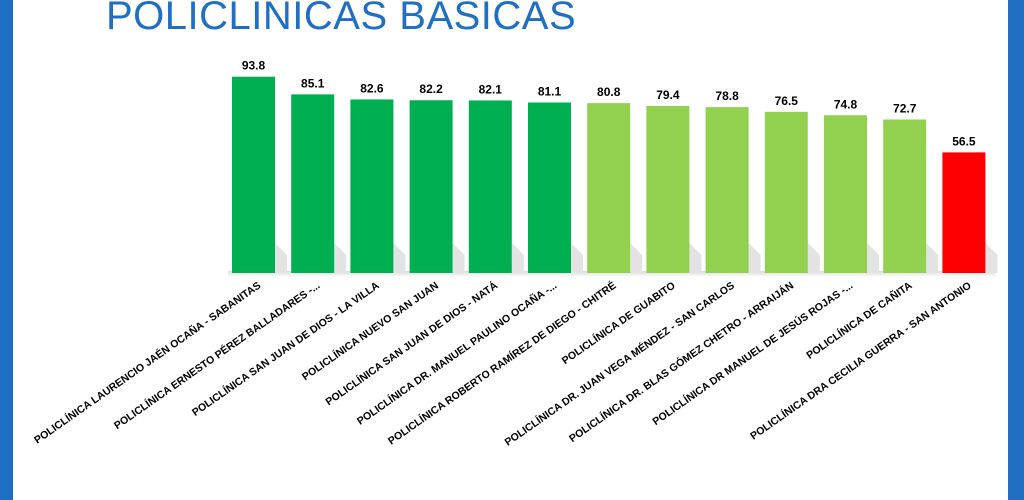  I want to click on data-label: 79.4, so click(668, 95).